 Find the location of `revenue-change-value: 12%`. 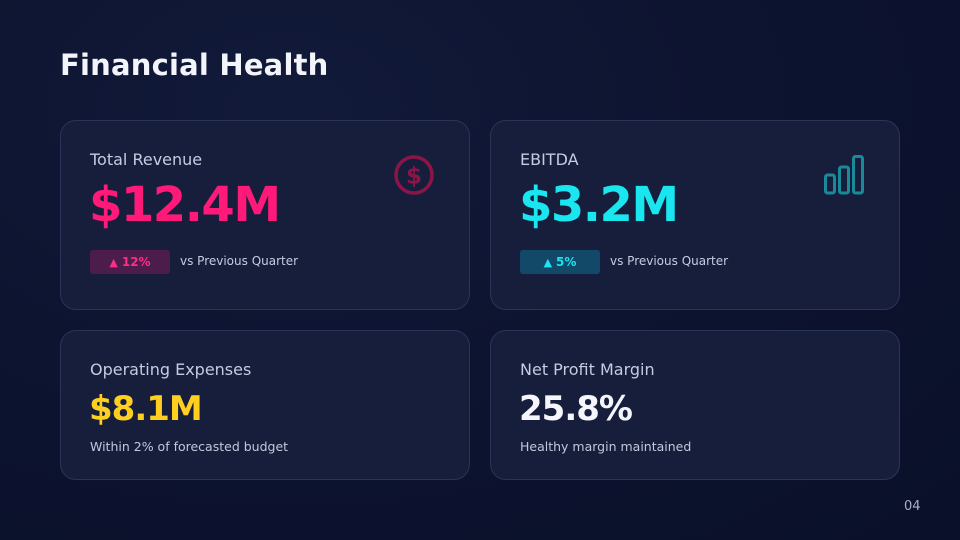

revenue-change-value: 12% is located at coordinates (136, 262).